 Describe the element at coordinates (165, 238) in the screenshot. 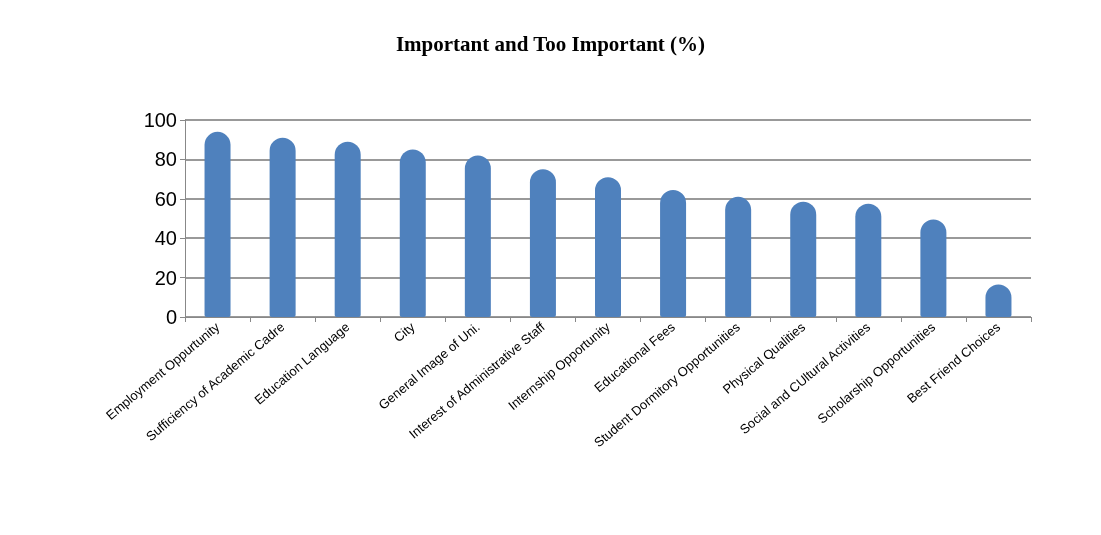

I see `y-tick-label: 40` at that location.